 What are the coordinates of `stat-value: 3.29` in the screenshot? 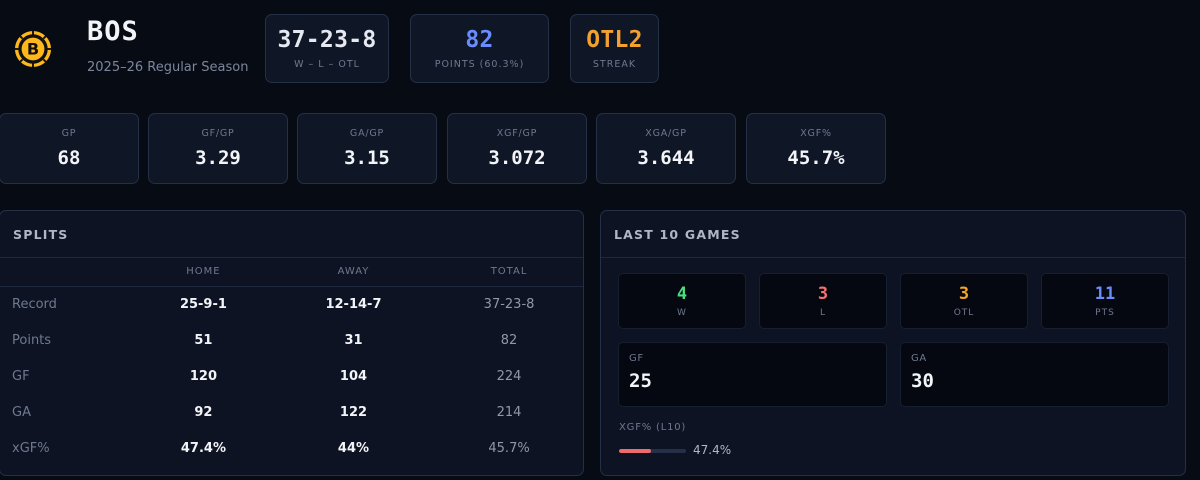 It's located at (218, 158).